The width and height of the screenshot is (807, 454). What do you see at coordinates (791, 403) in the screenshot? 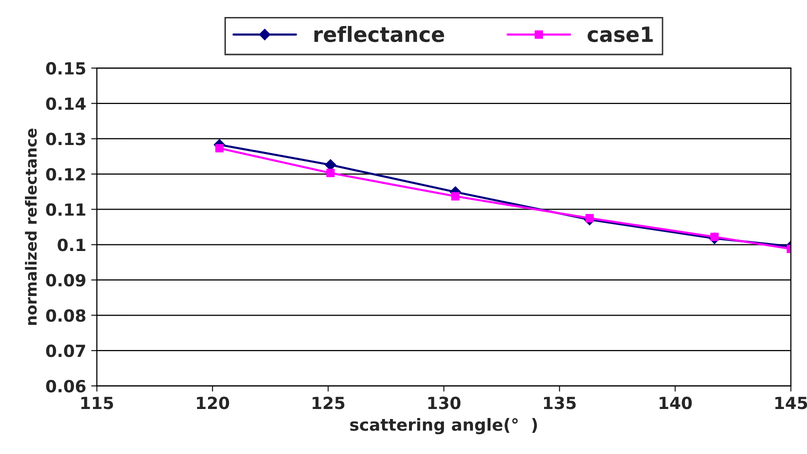
I see `x-tick-label: 145` at bounding box center [791, 403].